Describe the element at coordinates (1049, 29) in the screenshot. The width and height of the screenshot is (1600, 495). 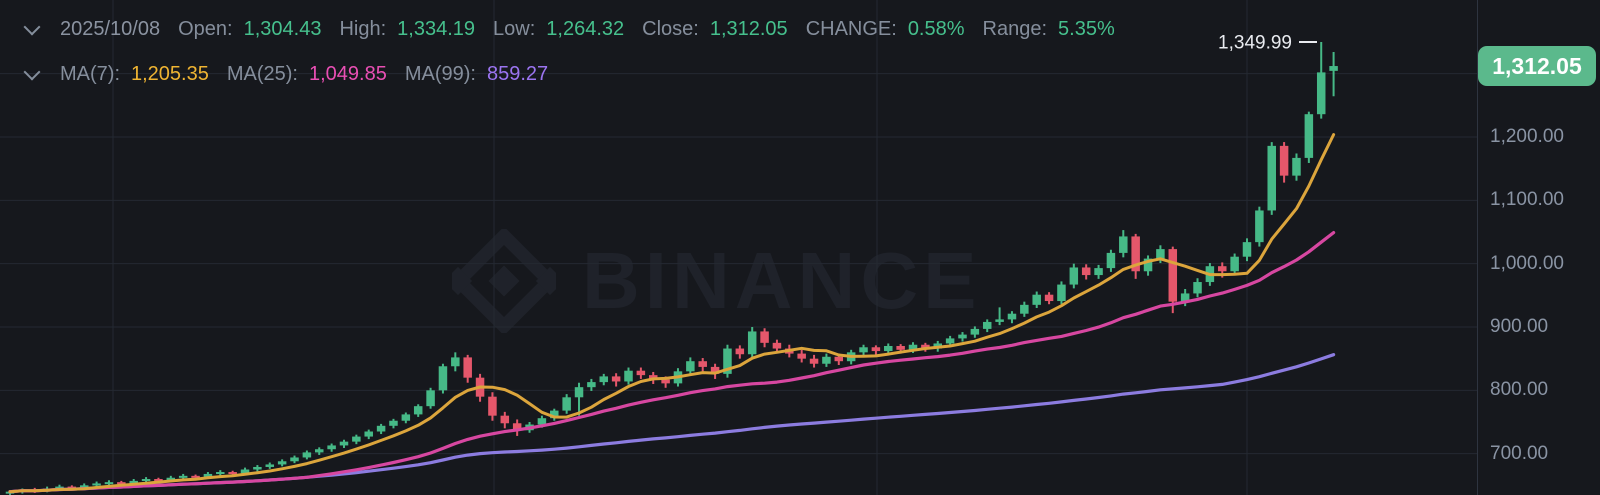
I see `ohlc-range: Range: 5.35%` at that location.